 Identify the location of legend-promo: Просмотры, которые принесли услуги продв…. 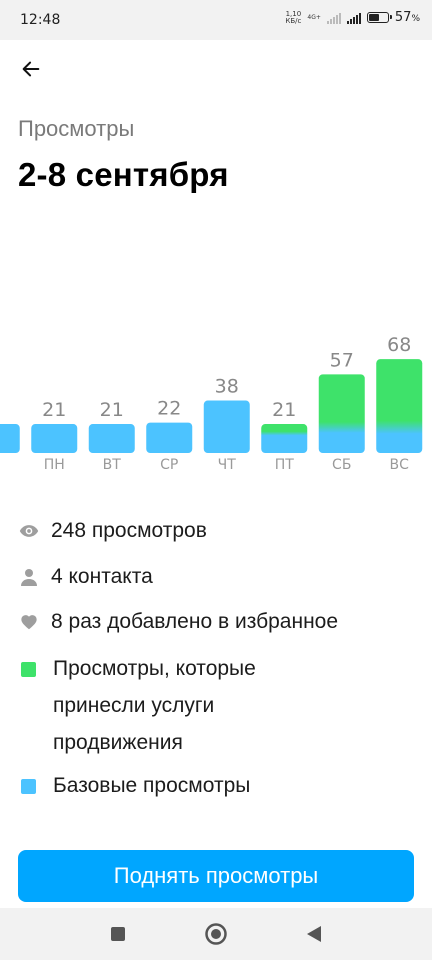
(155, 708).